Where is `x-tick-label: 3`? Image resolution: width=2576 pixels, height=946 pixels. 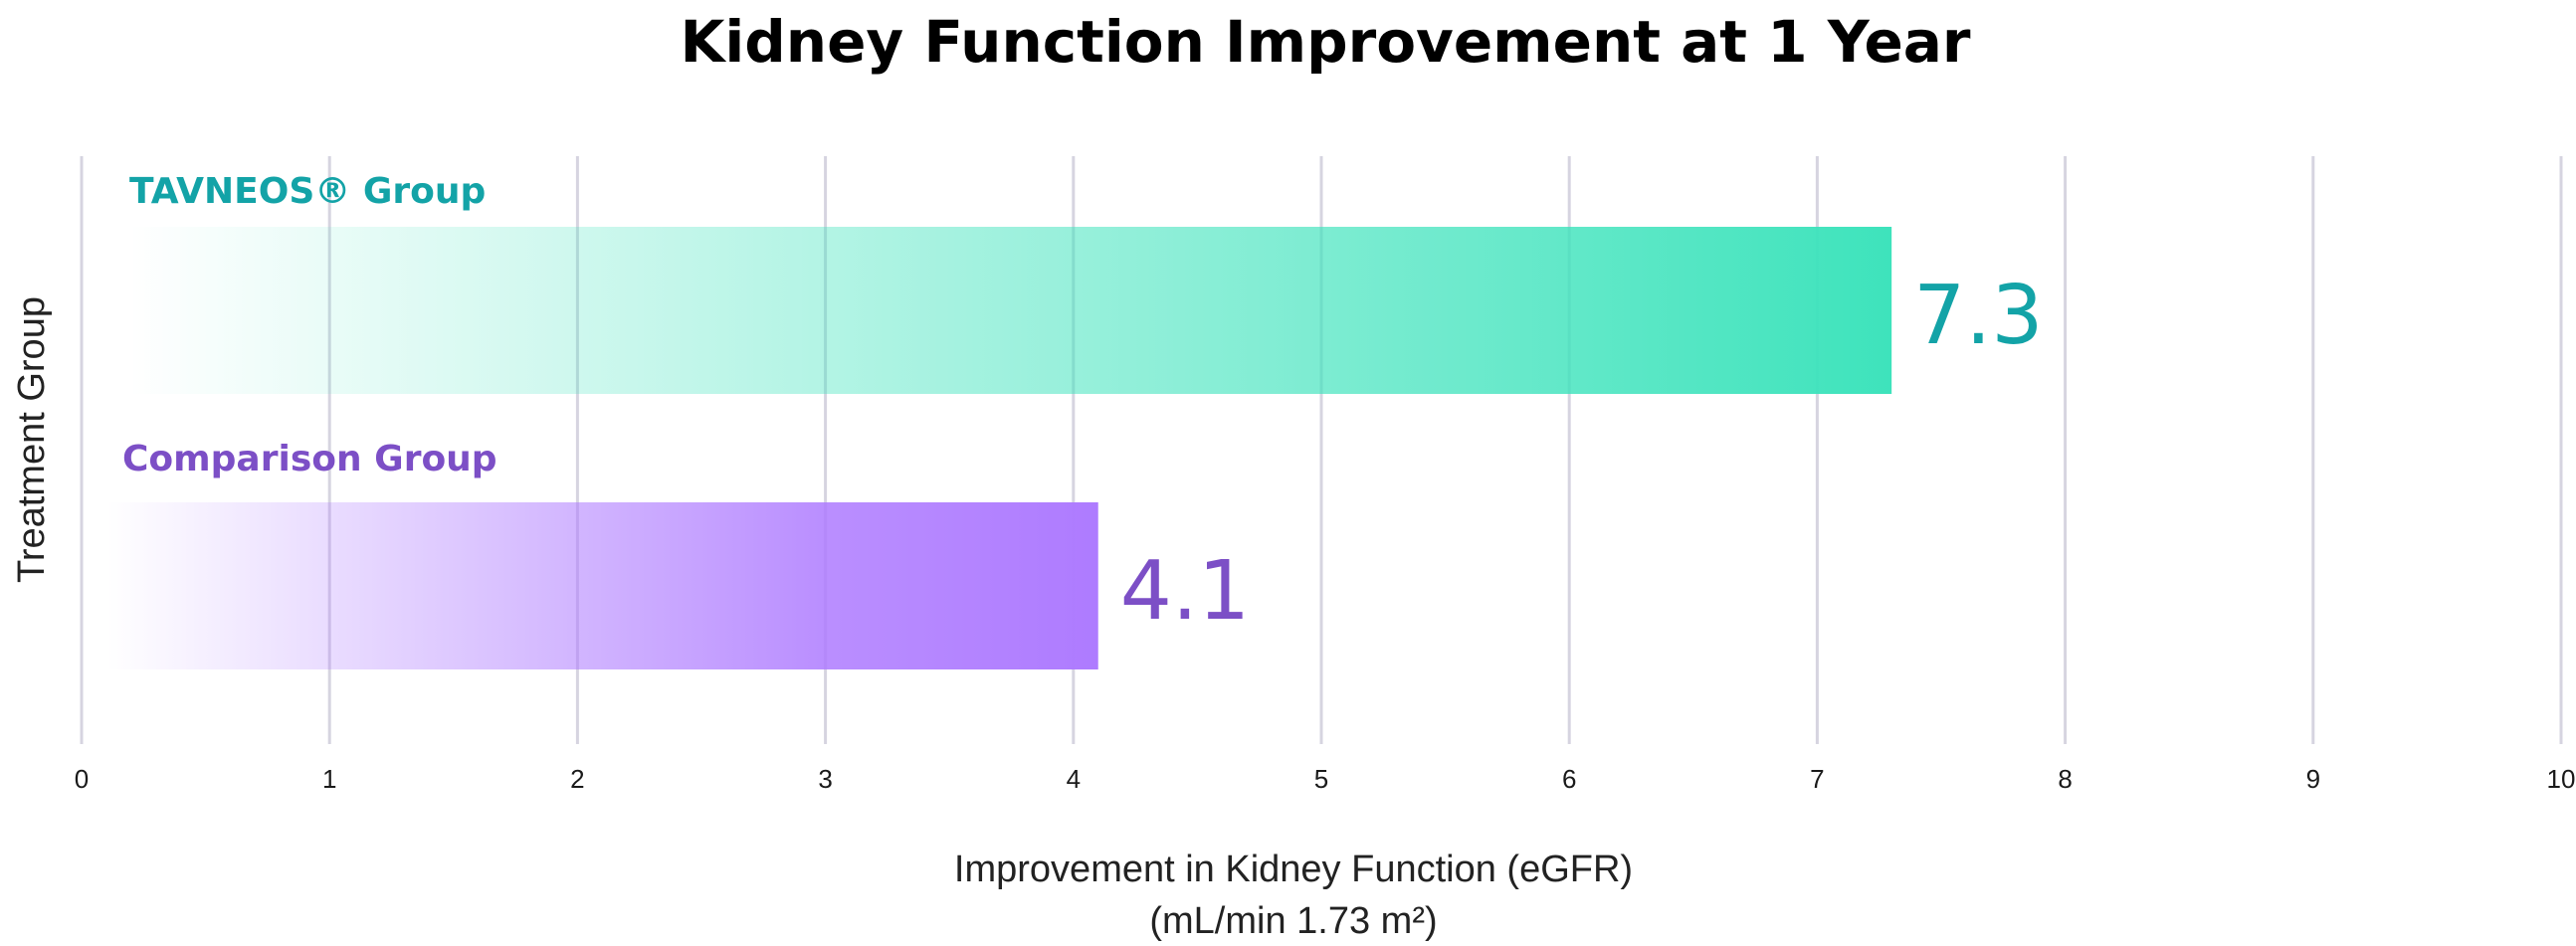
x-tick-label: 3 is located at coordinates (825, 779).